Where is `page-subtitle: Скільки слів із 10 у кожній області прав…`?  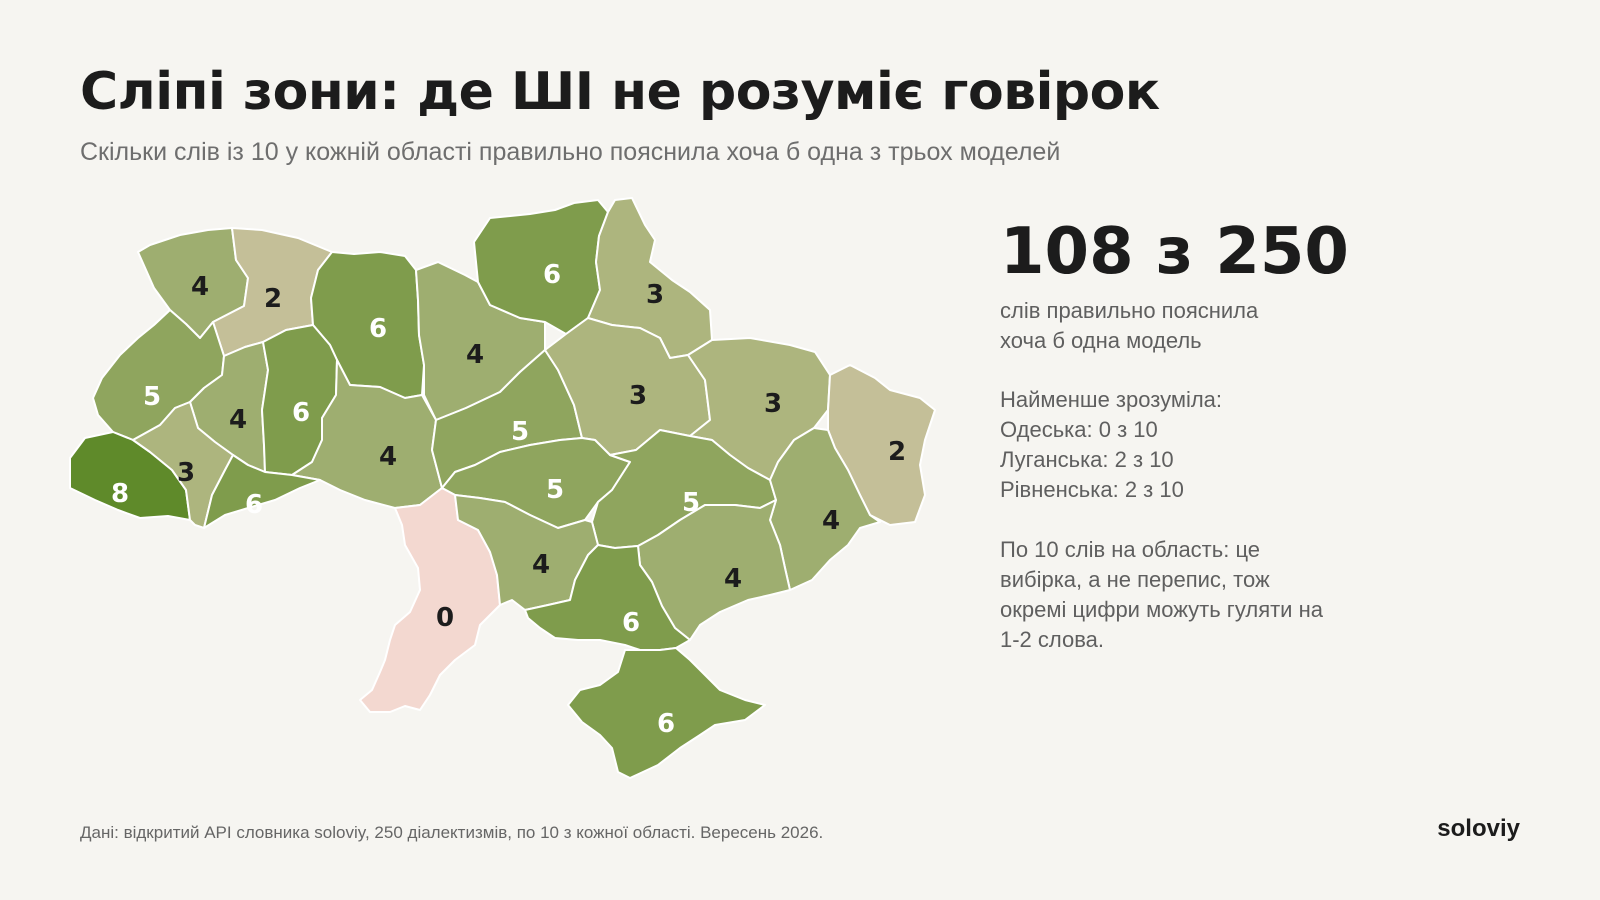
page-subtitle: Скільки слів із 10 у кожній області прав… is located at coordinates (570, 152).